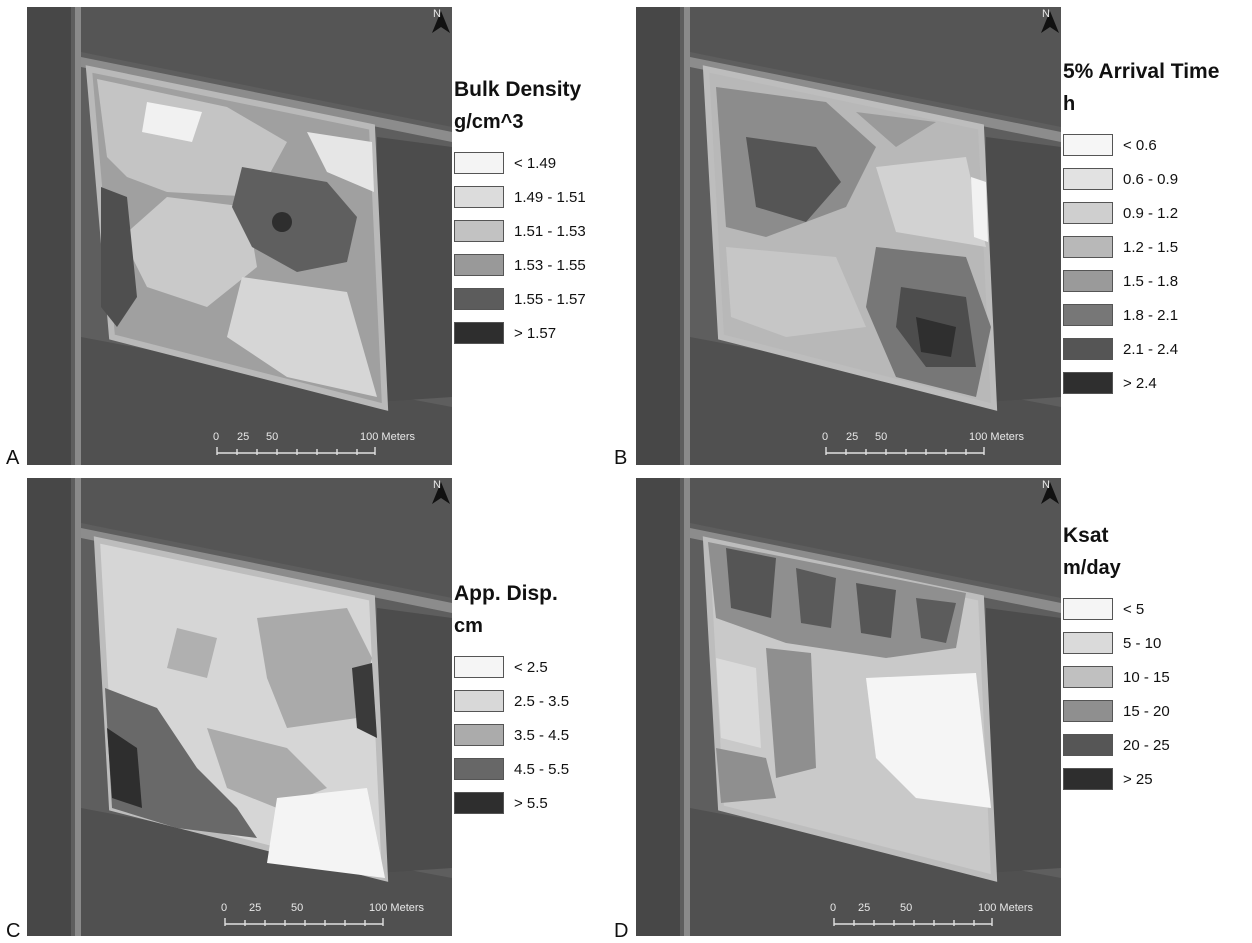 This screenshot has width=1252, height=943. What do you see at coordinates (1146, 677) in the screenshot?
I see `legend-label: 10 - 15` at bounding box center [1146, 677].